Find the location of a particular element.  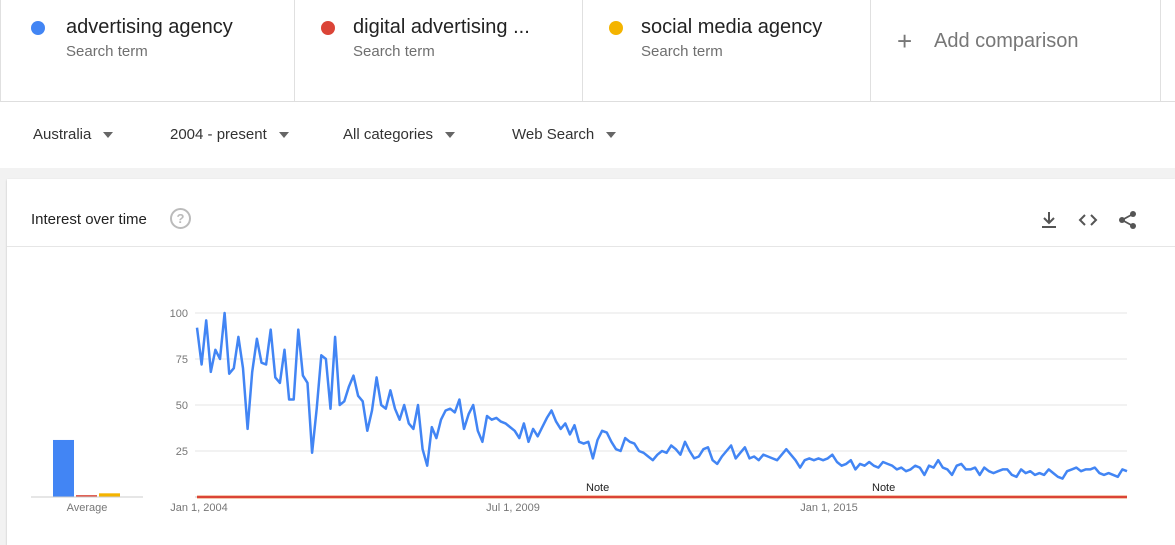

help-icon: ? is located at coordinates (180, 218).